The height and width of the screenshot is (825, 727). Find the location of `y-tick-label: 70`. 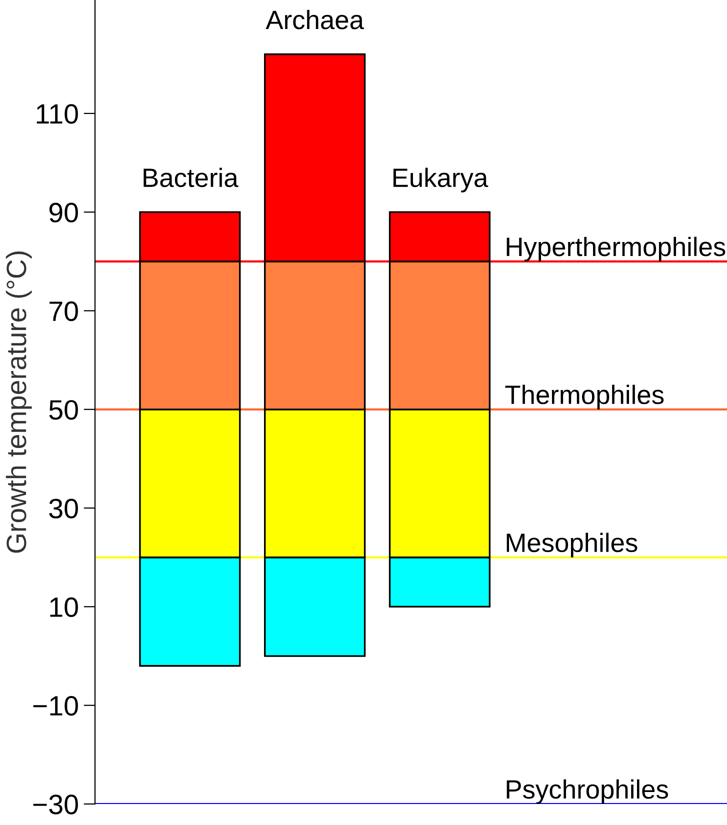

y-tick-label: 70 is located at coordinates (64, 311).